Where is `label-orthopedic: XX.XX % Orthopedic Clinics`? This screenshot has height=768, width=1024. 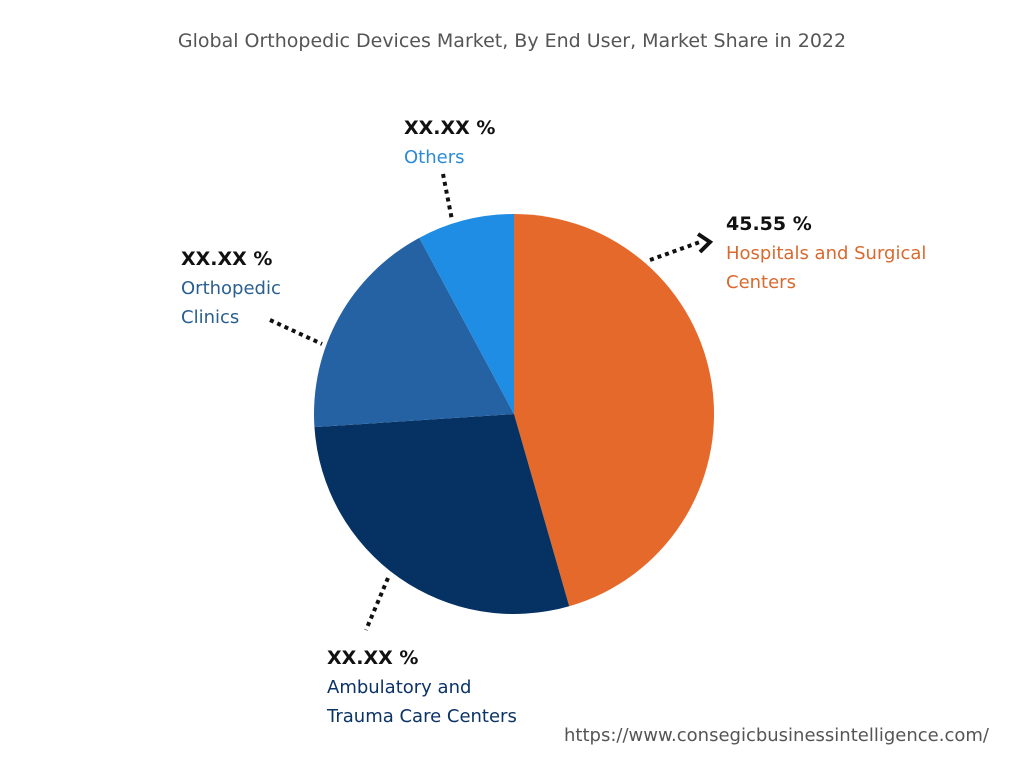
label-orthopedic: XX.XX % Orthopedic Clinics is located at coordinates (231, 288).